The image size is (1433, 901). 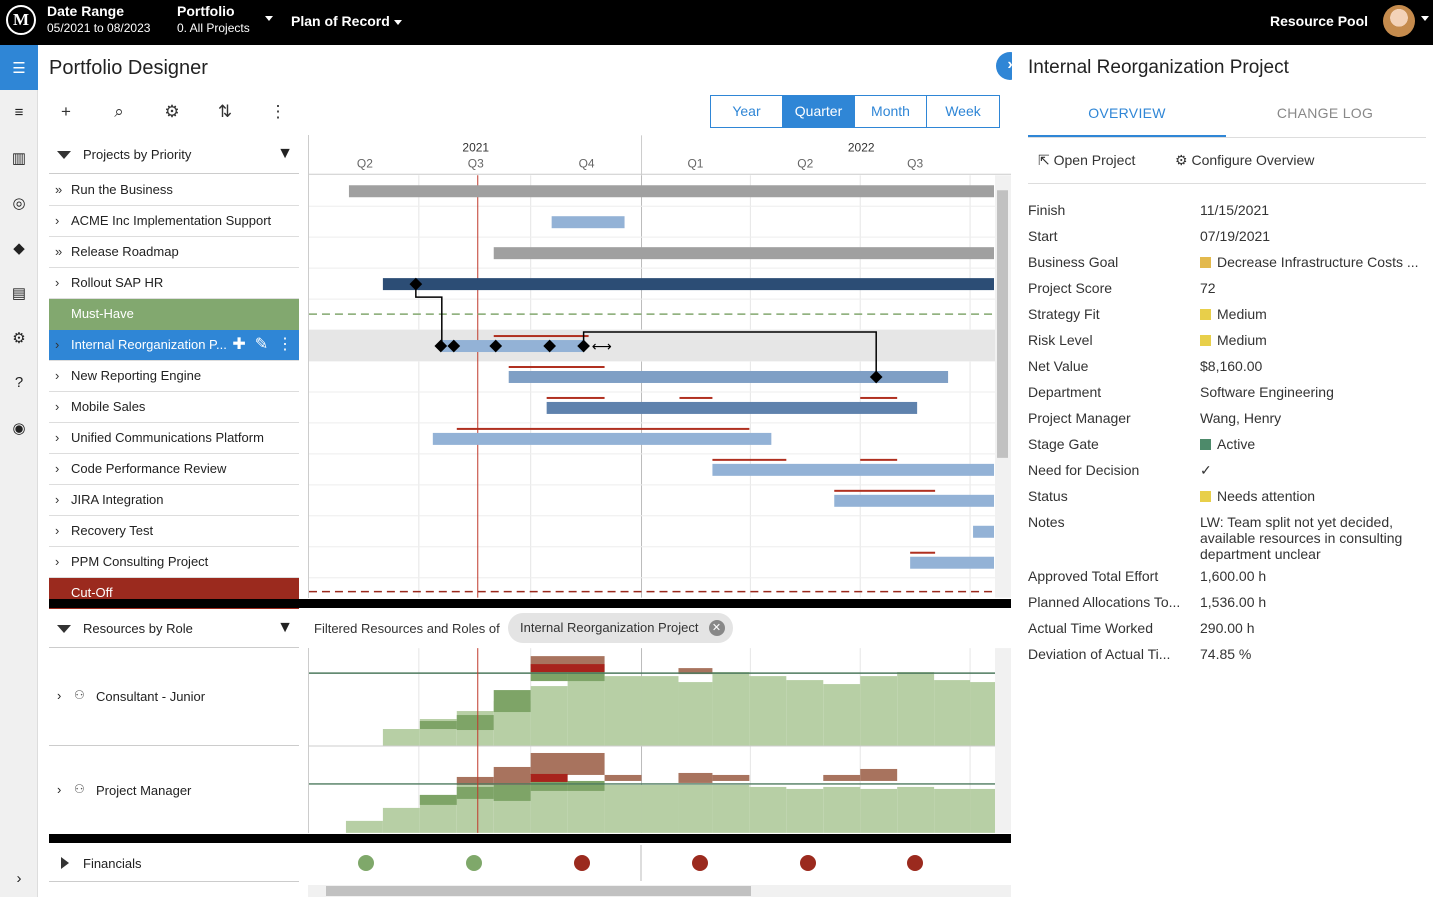 What do you see at coordinates (119, 111) in the screenshot?
I see `search-icon: ⌕` at bounding box center [119, 111].